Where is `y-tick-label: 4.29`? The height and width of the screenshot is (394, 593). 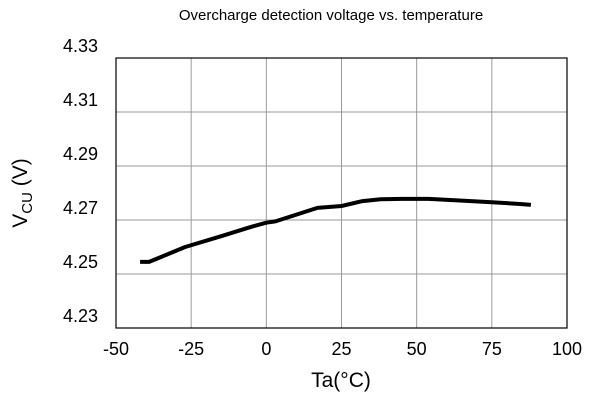 y-tick-label: 4.29 is located at coordinates (80, 154).